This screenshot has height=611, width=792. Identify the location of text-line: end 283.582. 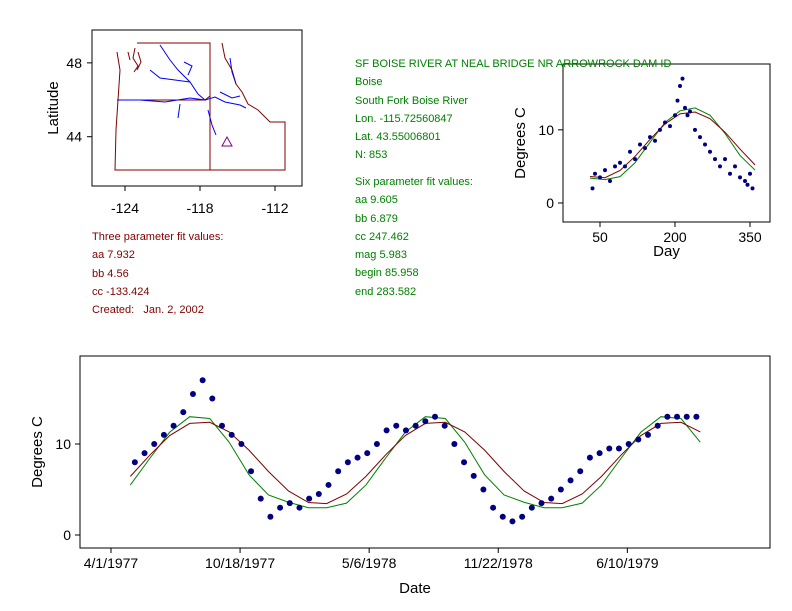
(386, 291).